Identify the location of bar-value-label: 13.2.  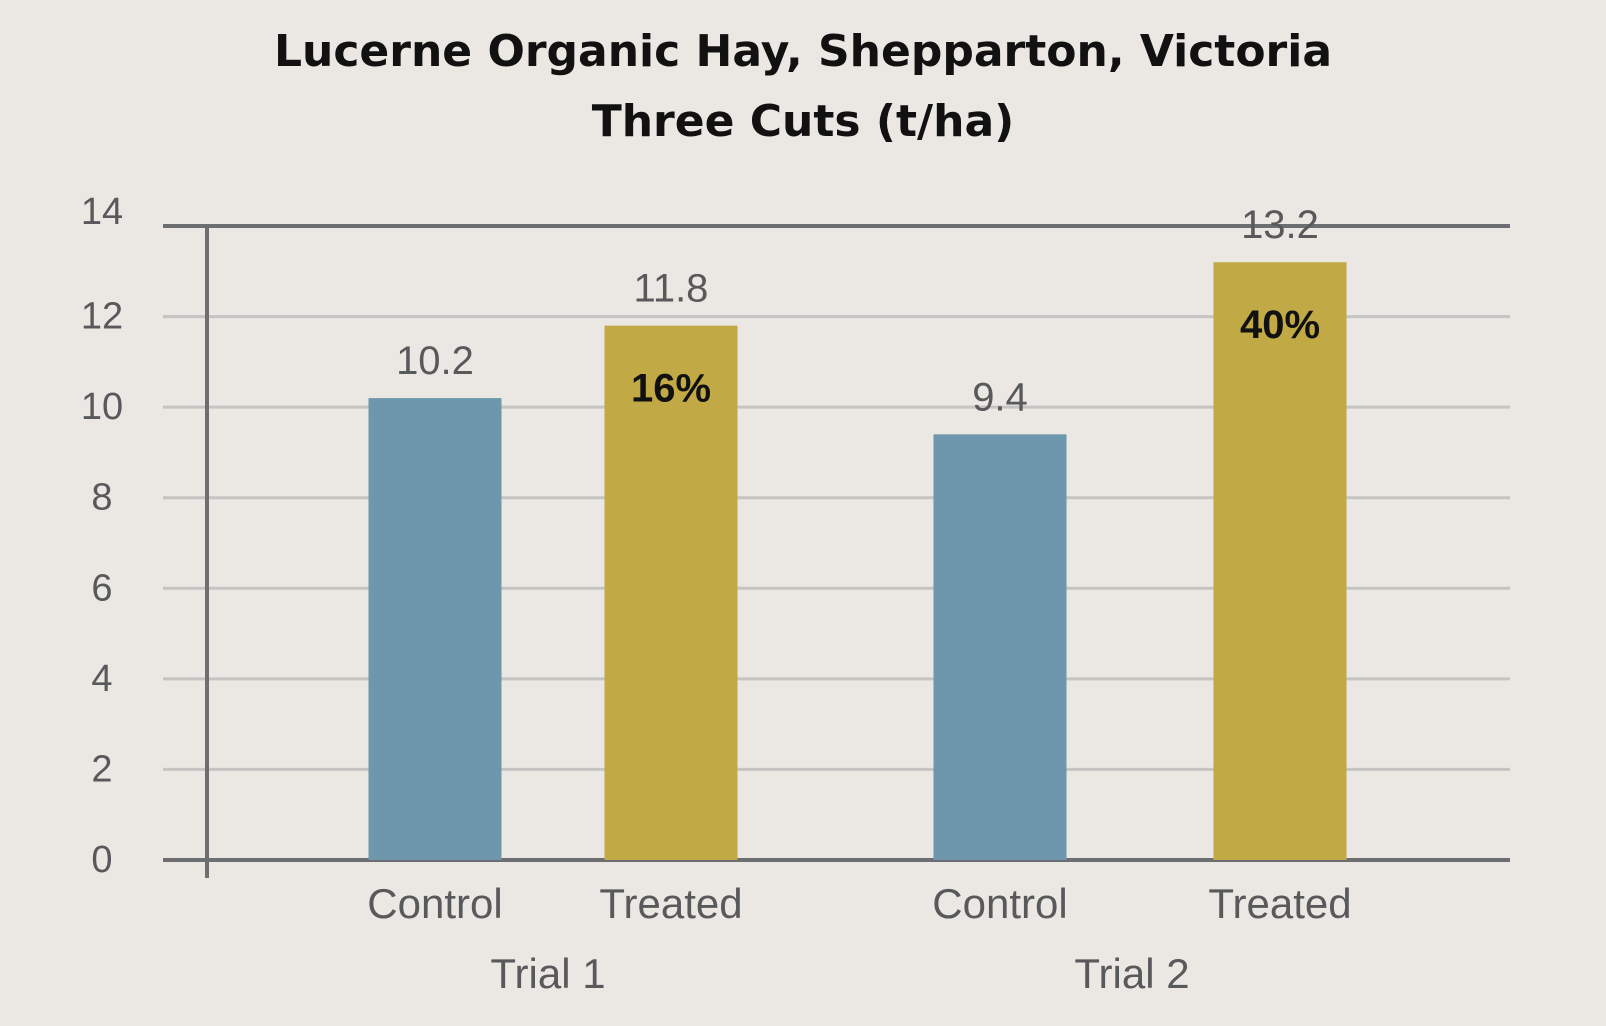
(1280, 225).